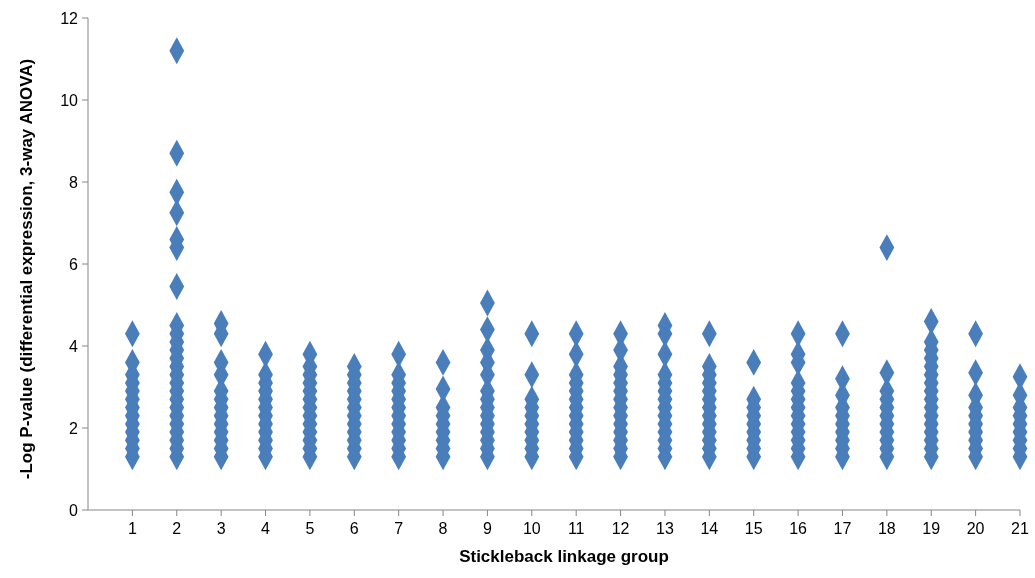  I want to click on x-tick-label: 4, so click(266, 528).